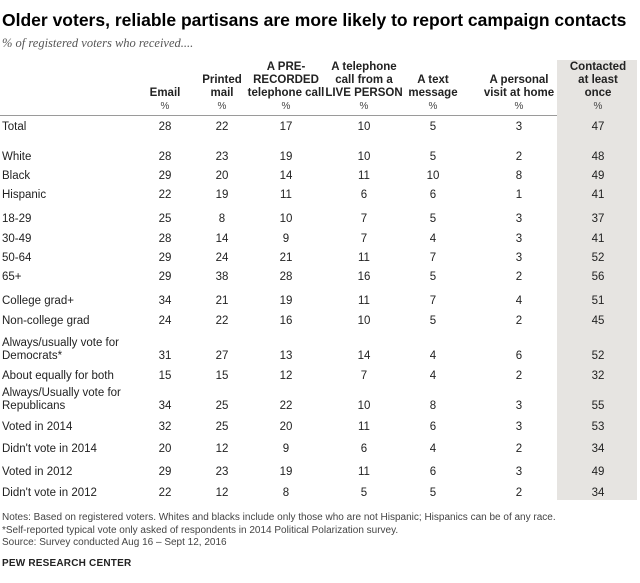  I want to click on table-cell: 23, so click(222, 471).